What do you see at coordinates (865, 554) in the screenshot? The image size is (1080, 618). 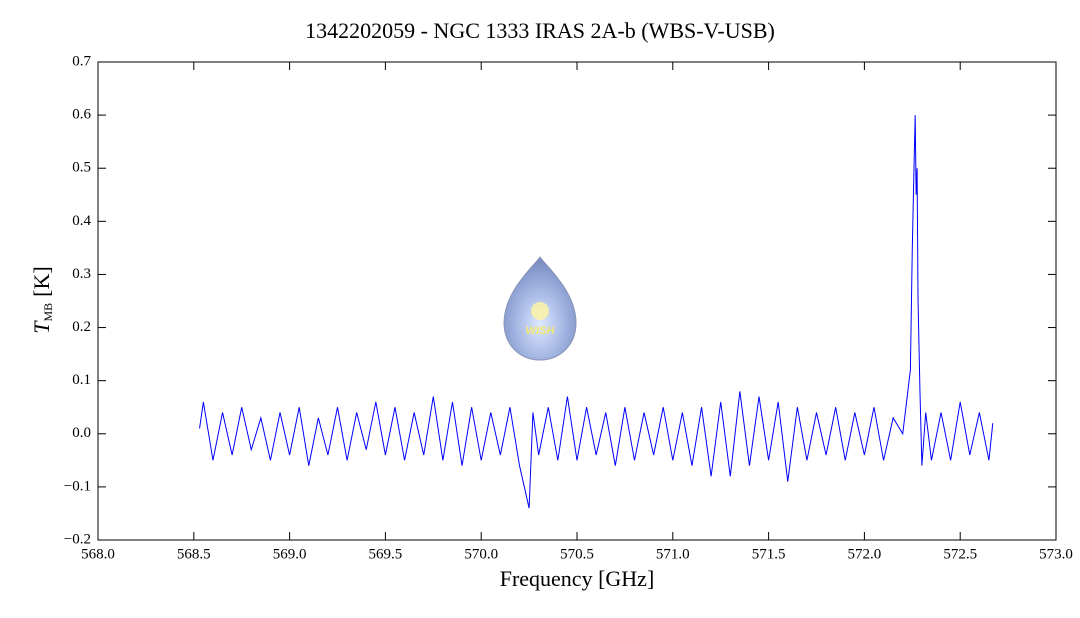 I see `x-tick-label: 572.0` at bounding box center [865, 554].